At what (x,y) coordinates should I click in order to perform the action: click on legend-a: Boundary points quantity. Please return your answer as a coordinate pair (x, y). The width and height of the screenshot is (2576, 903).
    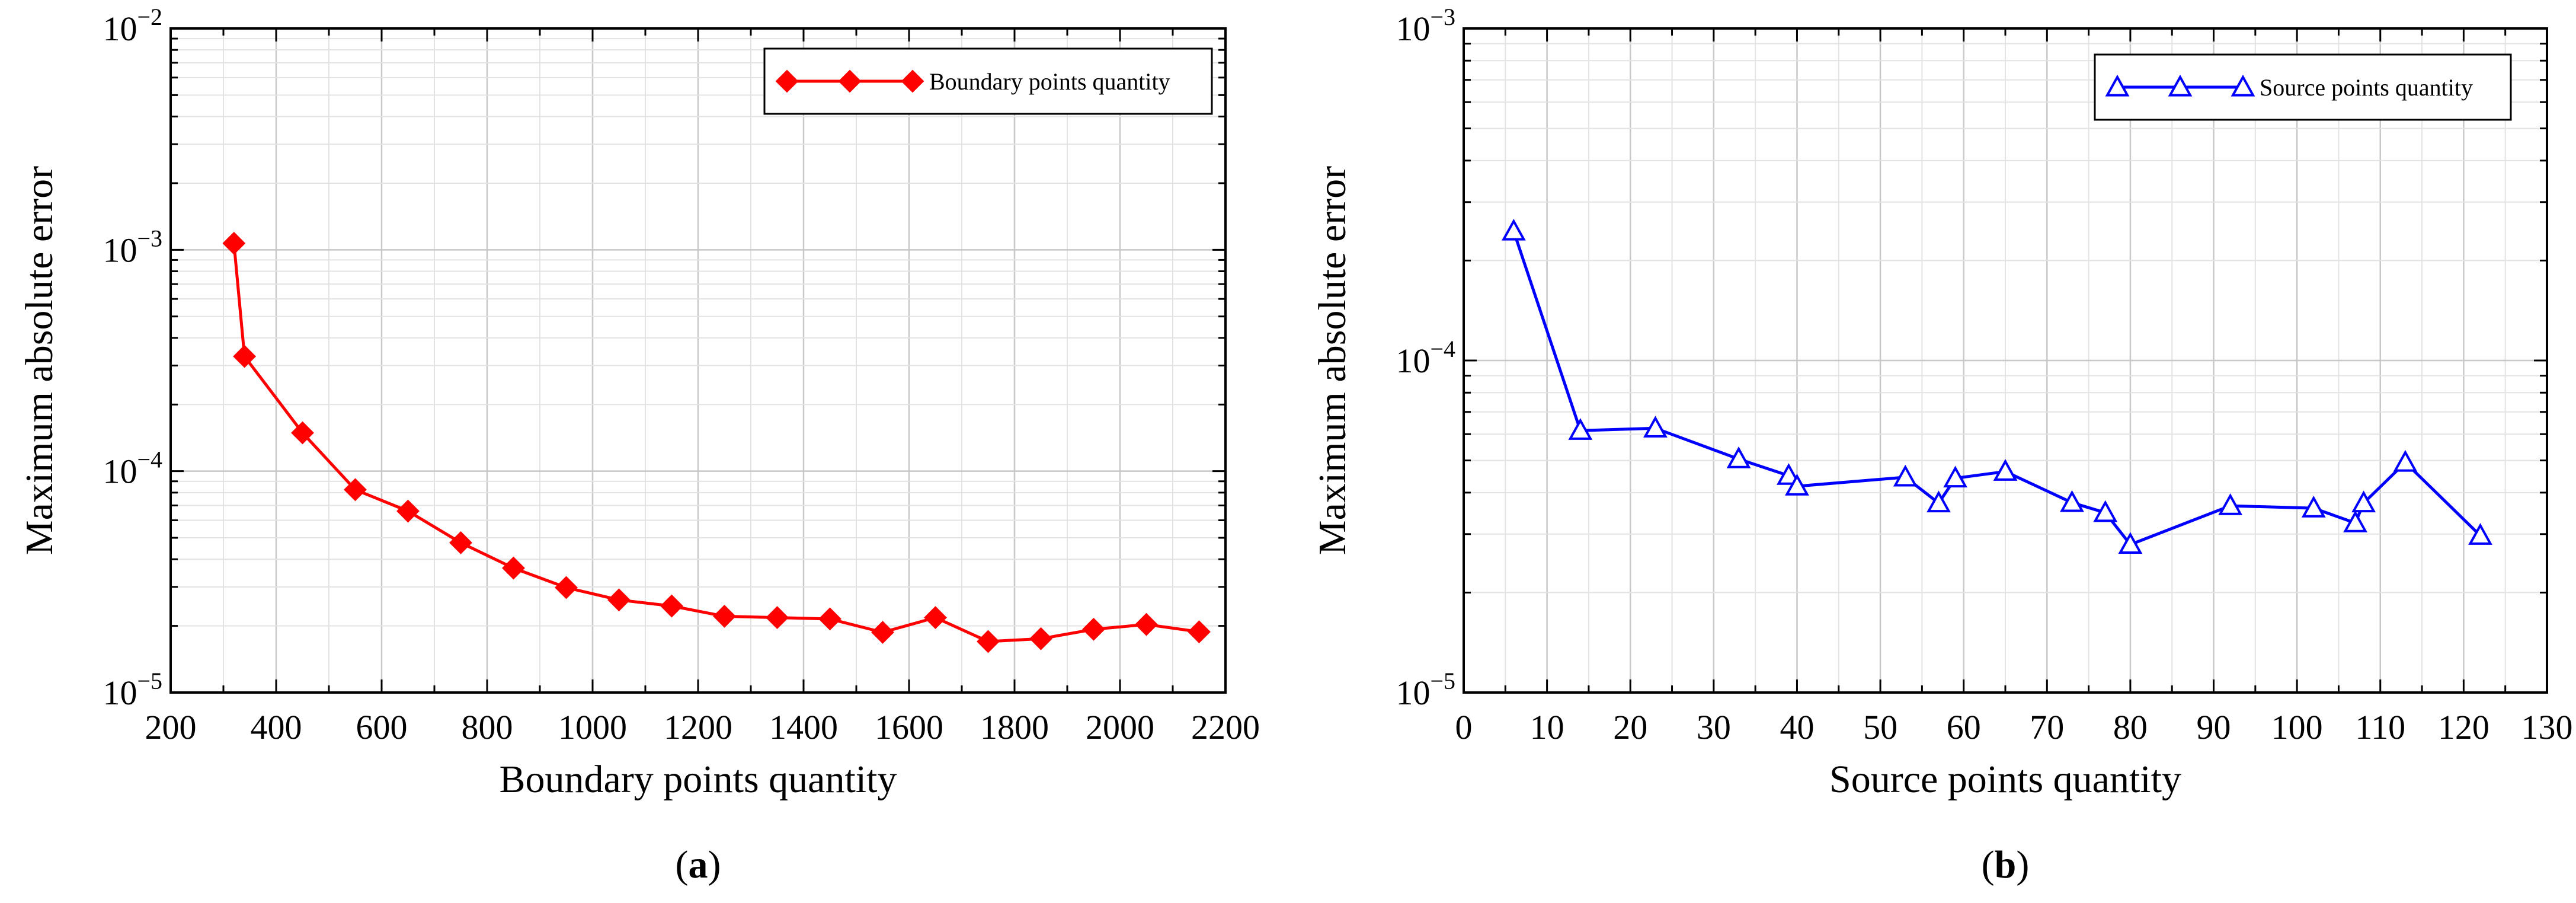
    Looking at the image, I should click on (988, 81).